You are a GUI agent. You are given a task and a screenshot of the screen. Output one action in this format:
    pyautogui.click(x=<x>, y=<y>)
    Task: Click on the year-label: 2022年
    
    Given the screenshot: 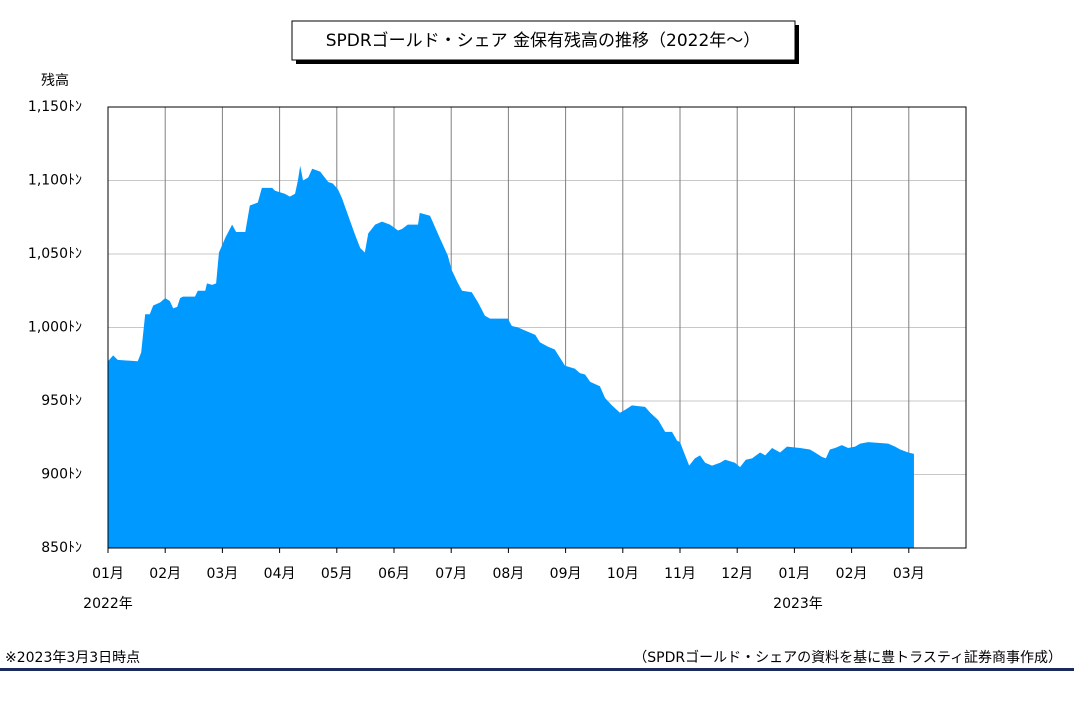 What is the action you would take?
    pyautogui.click(x=108, y=604)
    